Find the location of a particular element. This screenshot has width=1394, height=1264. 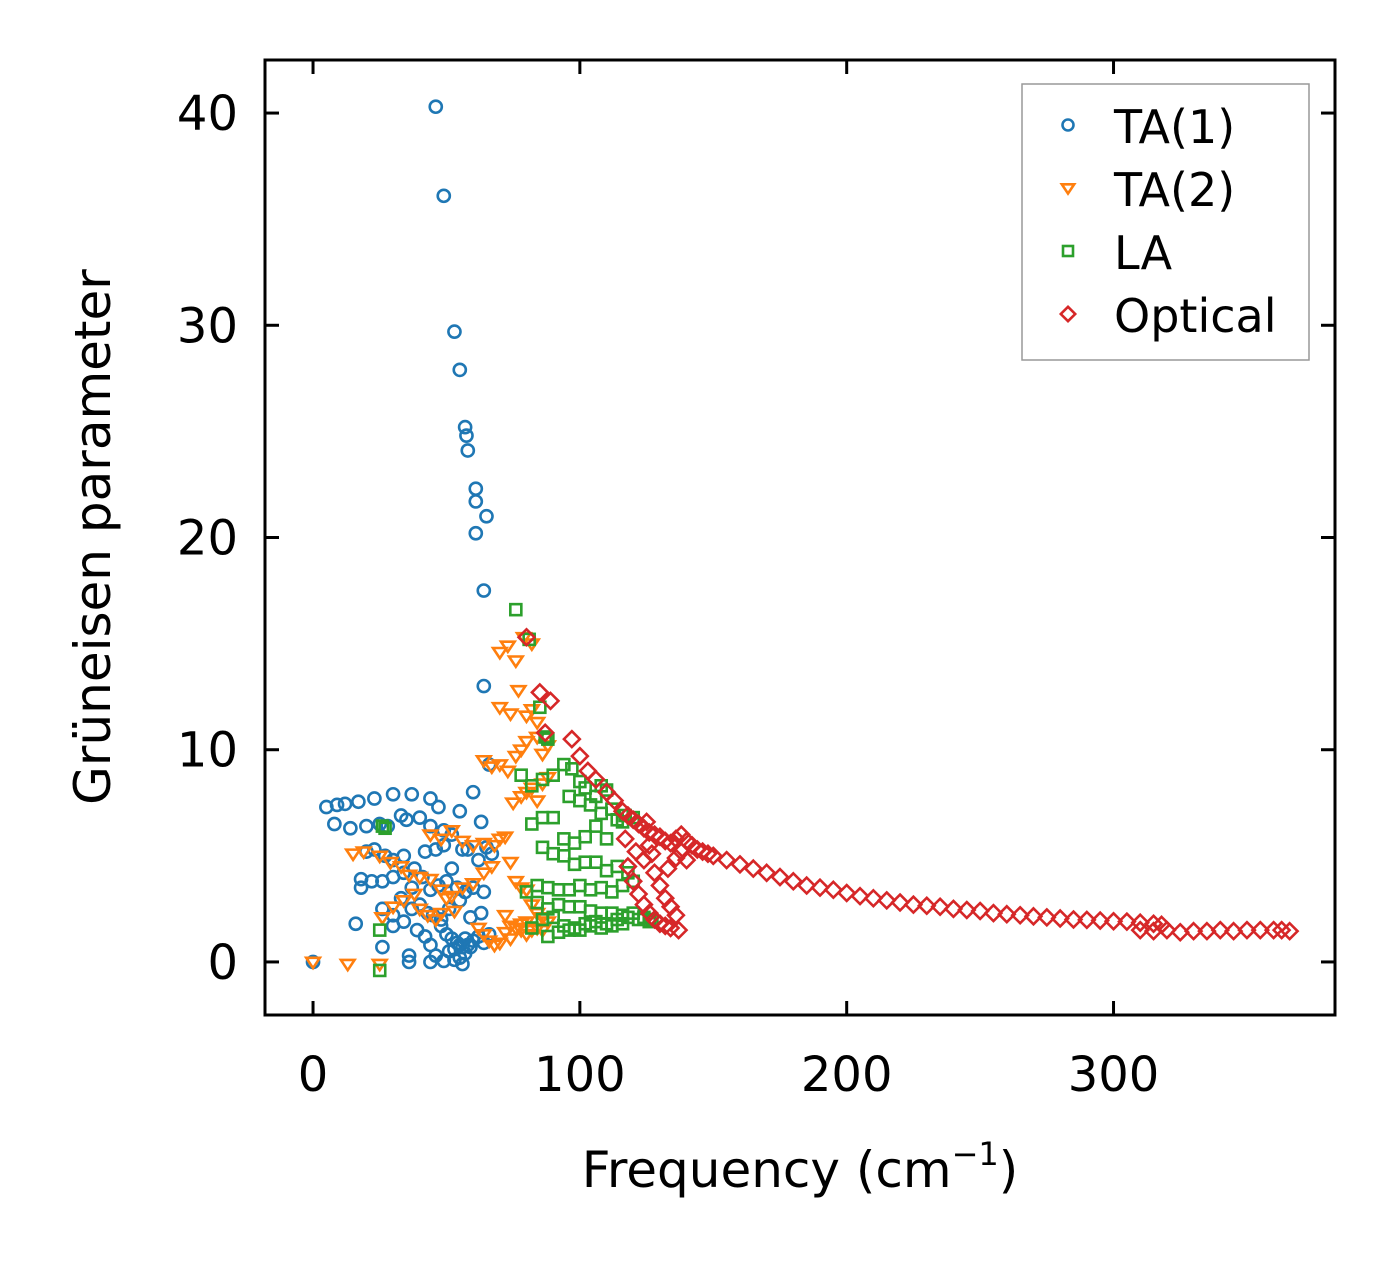

legend-marker-optical is located at coordinates (1068, 314).